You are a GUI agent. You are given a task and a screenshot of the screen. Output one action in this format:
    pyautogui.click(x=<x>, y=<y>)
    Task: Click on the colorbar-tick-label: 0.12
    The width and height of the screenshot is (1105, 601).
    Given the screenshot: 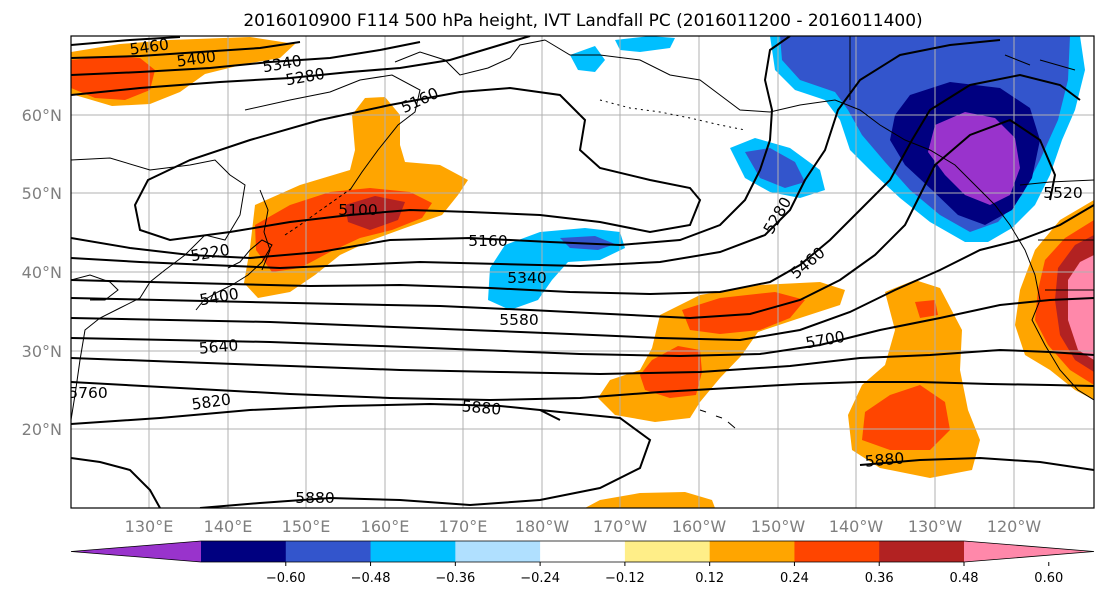 What is the action you would take?
    pyautogui.click(x=709, y=578)
    